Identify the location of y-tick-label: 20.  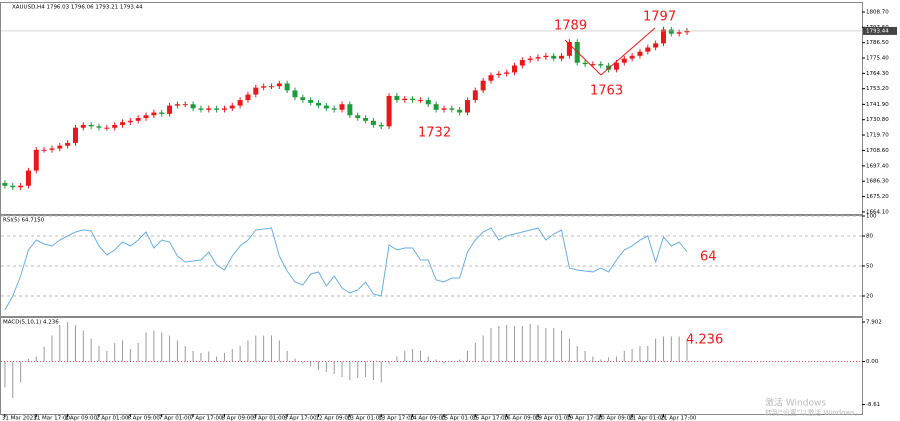
(869, 297).